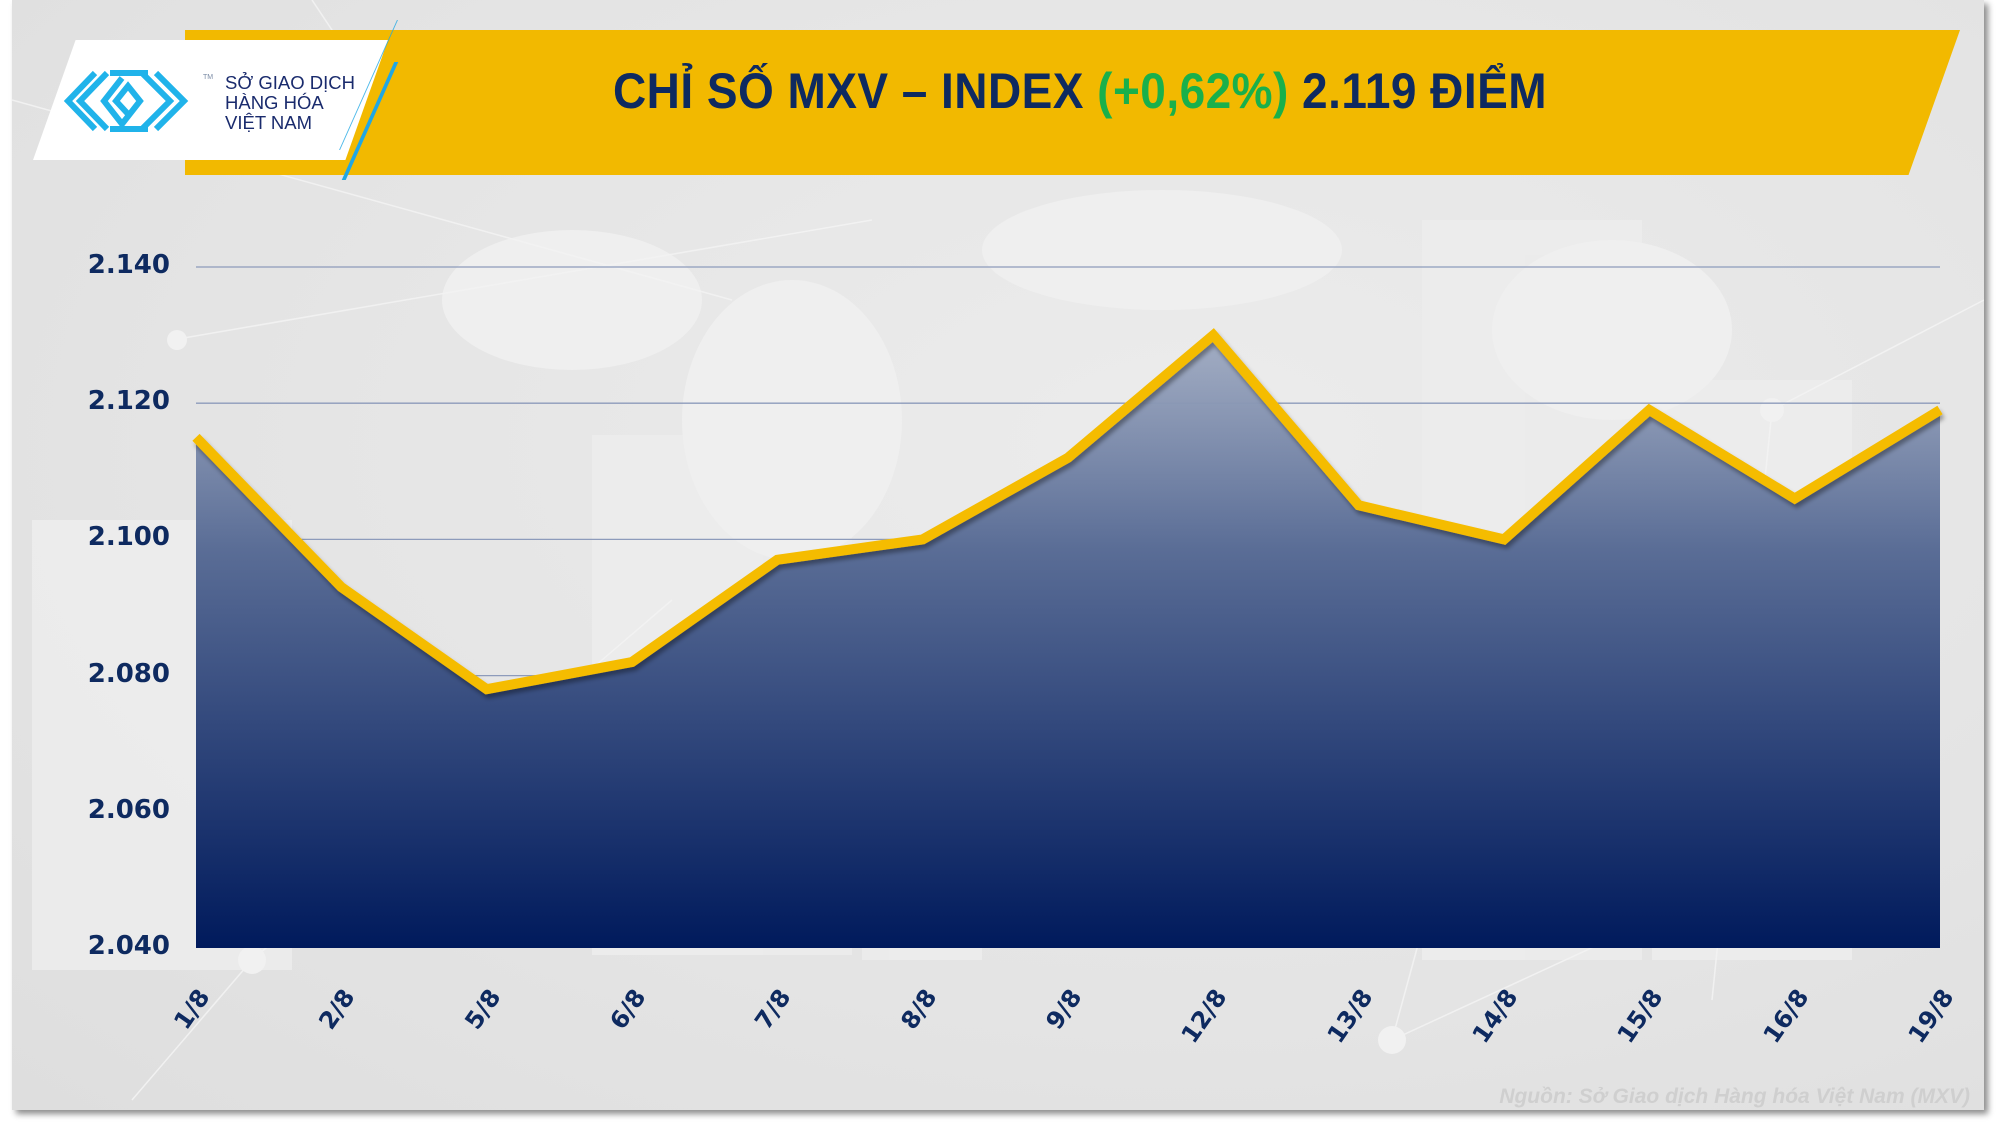 Image resolution: width=2000 pixels, height=1125 pixels. I want to click on chart-title: CHỈ SỐ MXV – INDEX (+0,62%) 2.119 ĐIỂM, so click(1080, 102).